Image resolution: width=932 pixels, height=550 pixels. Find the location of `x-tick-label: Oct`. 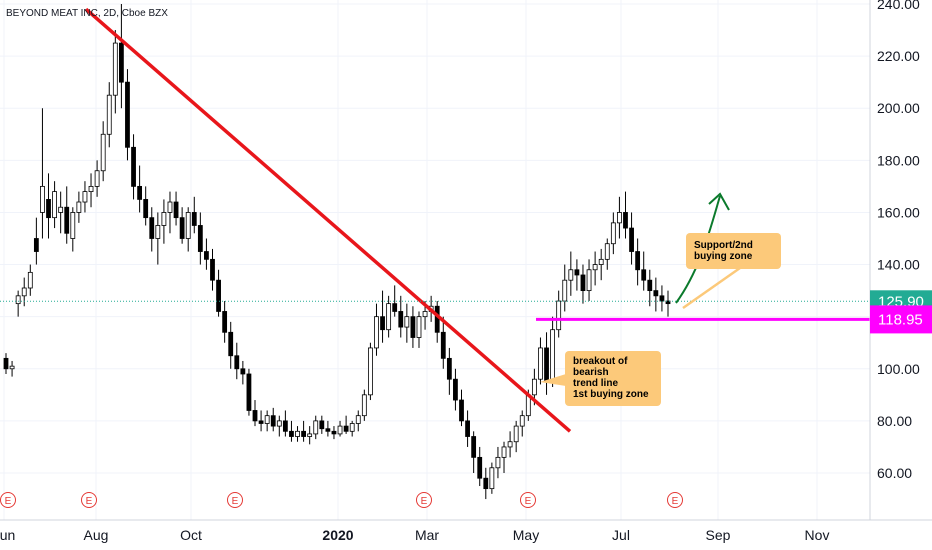

x-tick-label: Oct is located at coordinates (191, 535).